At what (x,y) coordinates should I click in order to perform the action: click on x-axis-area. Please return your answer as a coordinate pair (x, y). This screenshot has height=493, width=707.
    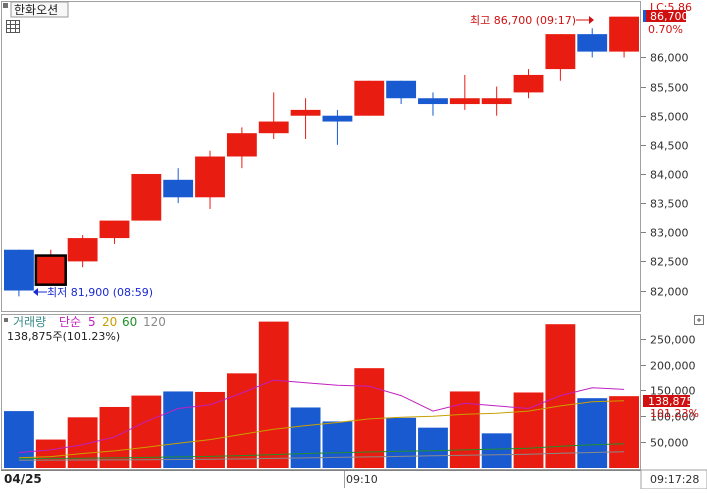
    Looking at the image, I should click on (353, 479).